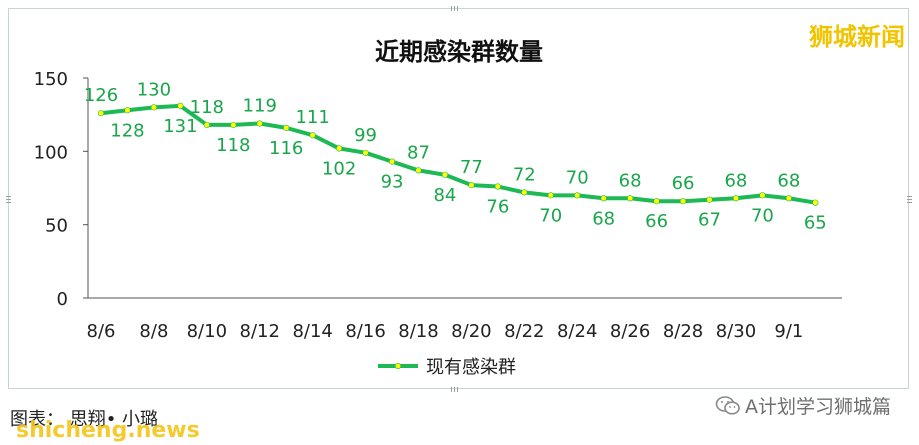 The height and width of the screenshot is (445, 919). What do you see at coordinates (51, 152) in the screenshot?
I see `y-tick-label: 100` at bounding box center [51, 152].